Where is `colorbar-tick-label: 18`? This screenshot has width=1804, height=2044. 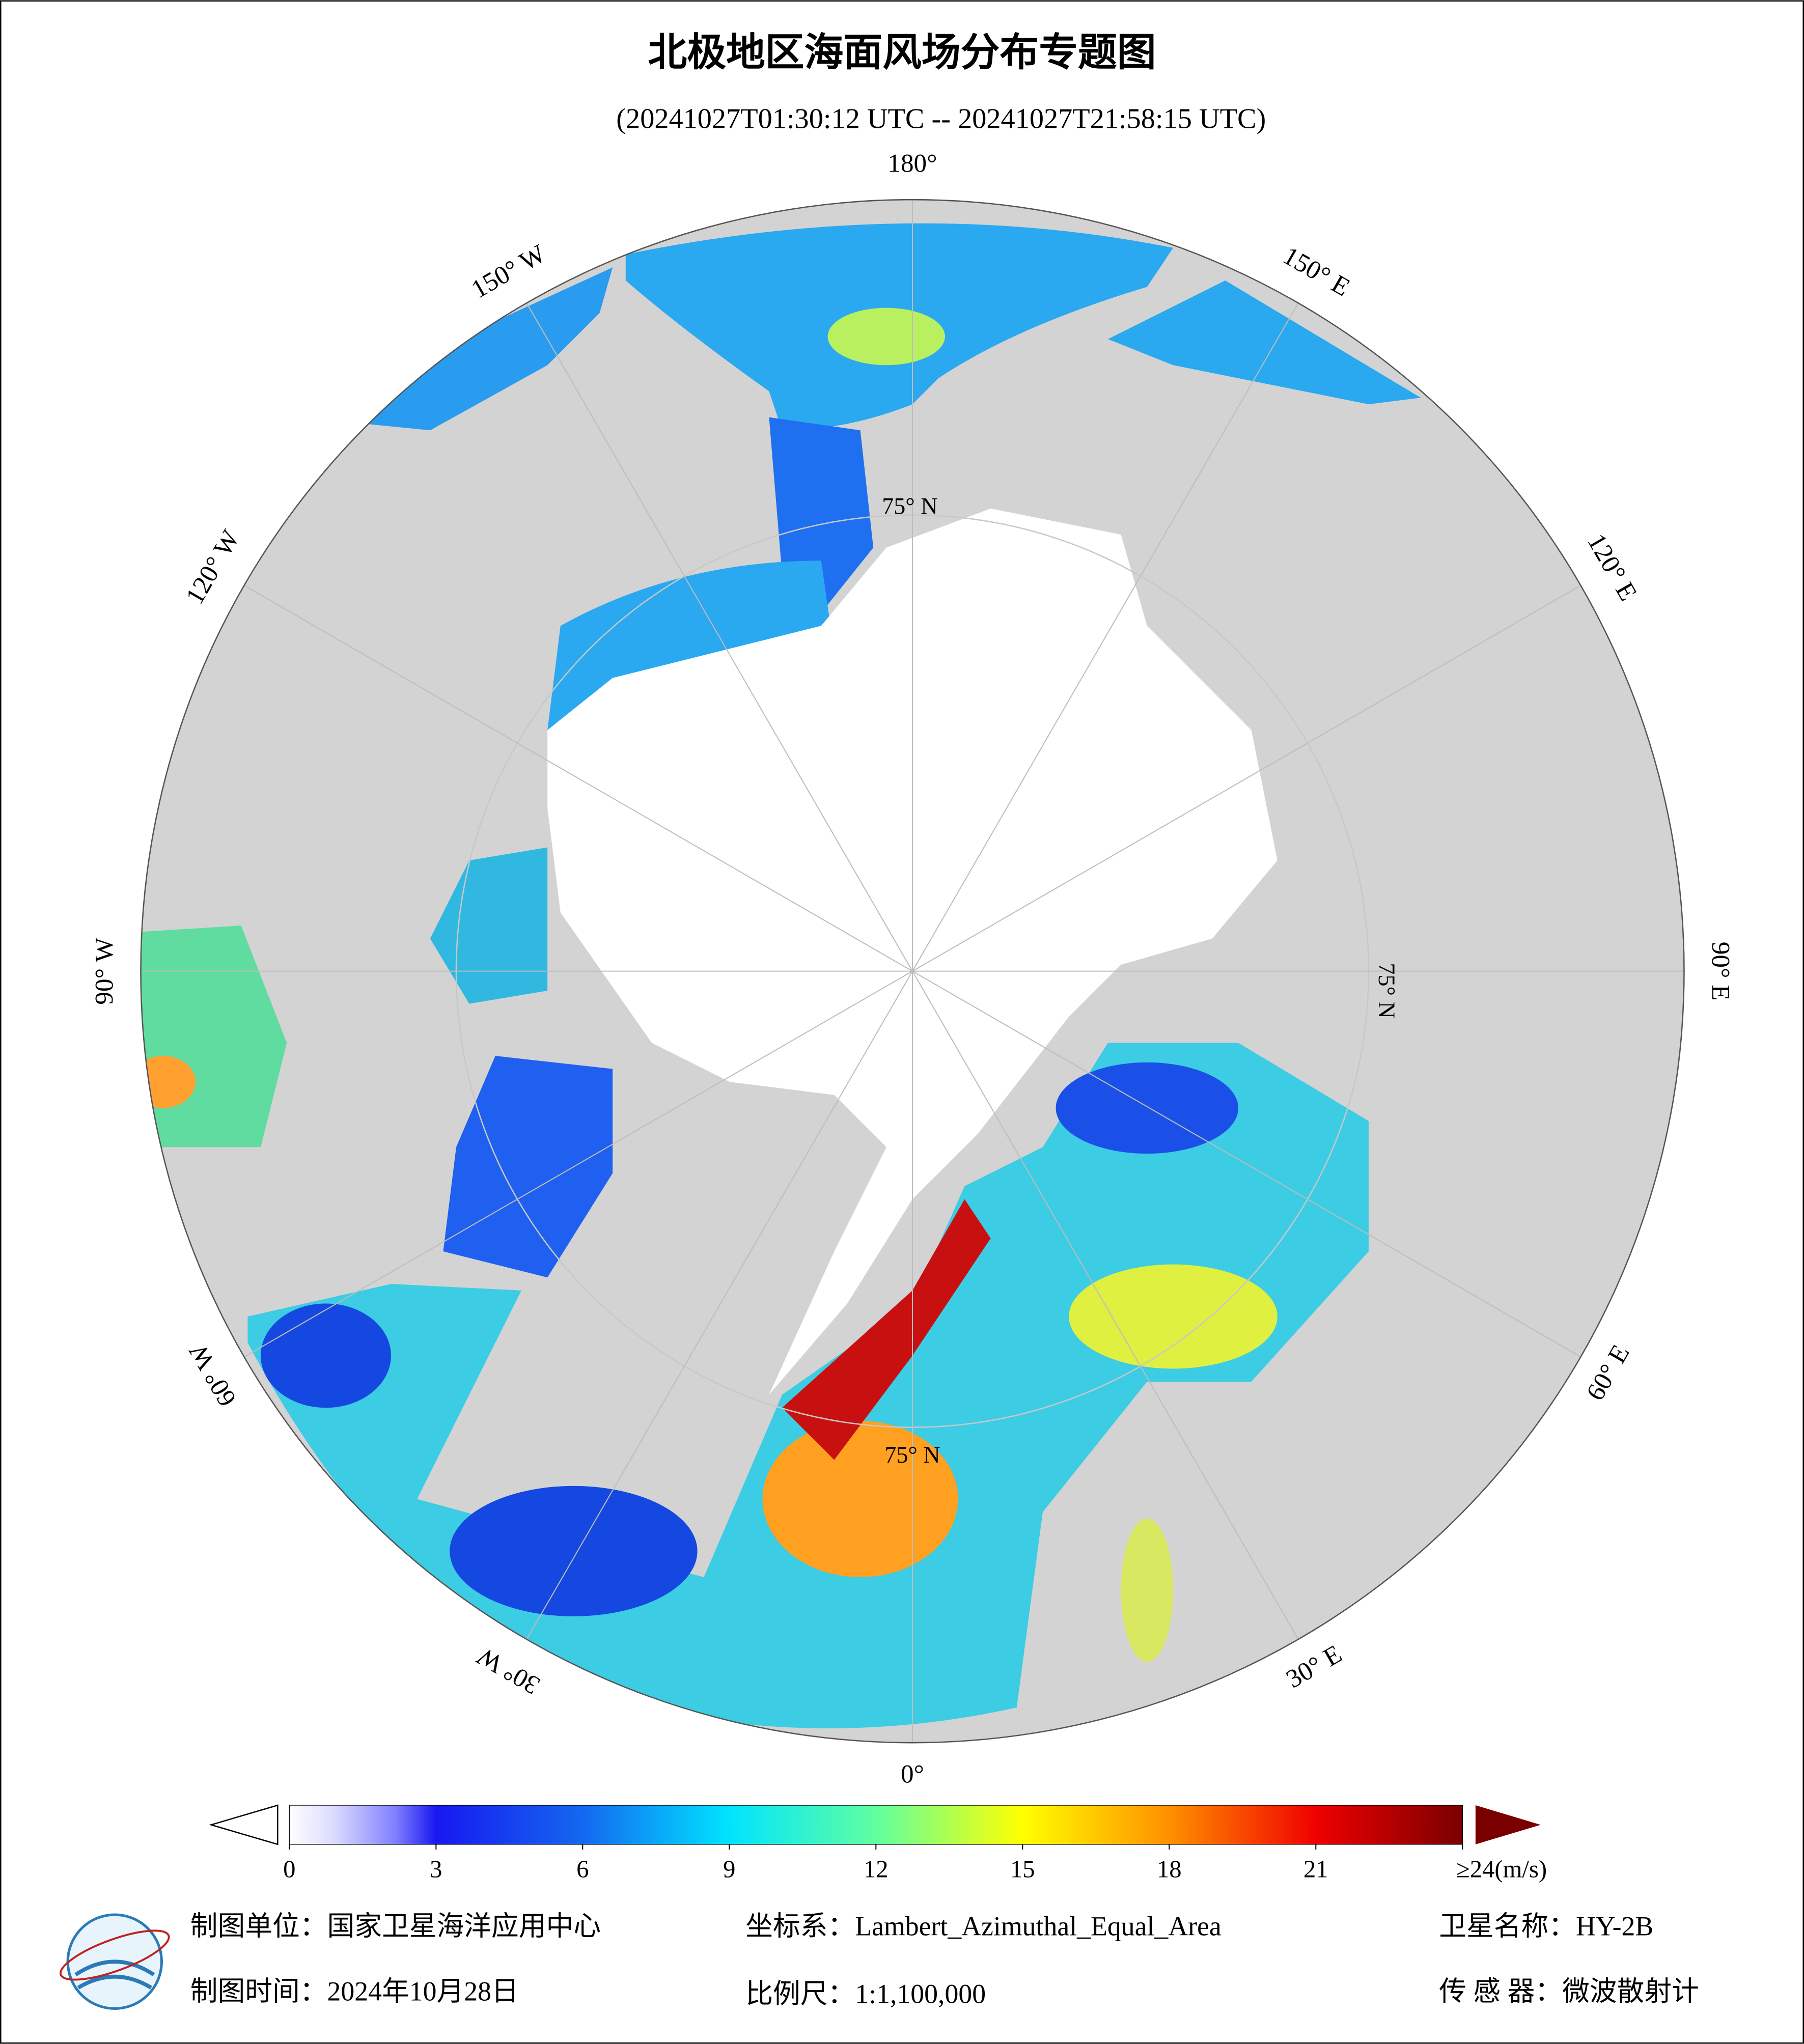
colorbar-tick-label: 18 is located at coordinates (1169, 1869).